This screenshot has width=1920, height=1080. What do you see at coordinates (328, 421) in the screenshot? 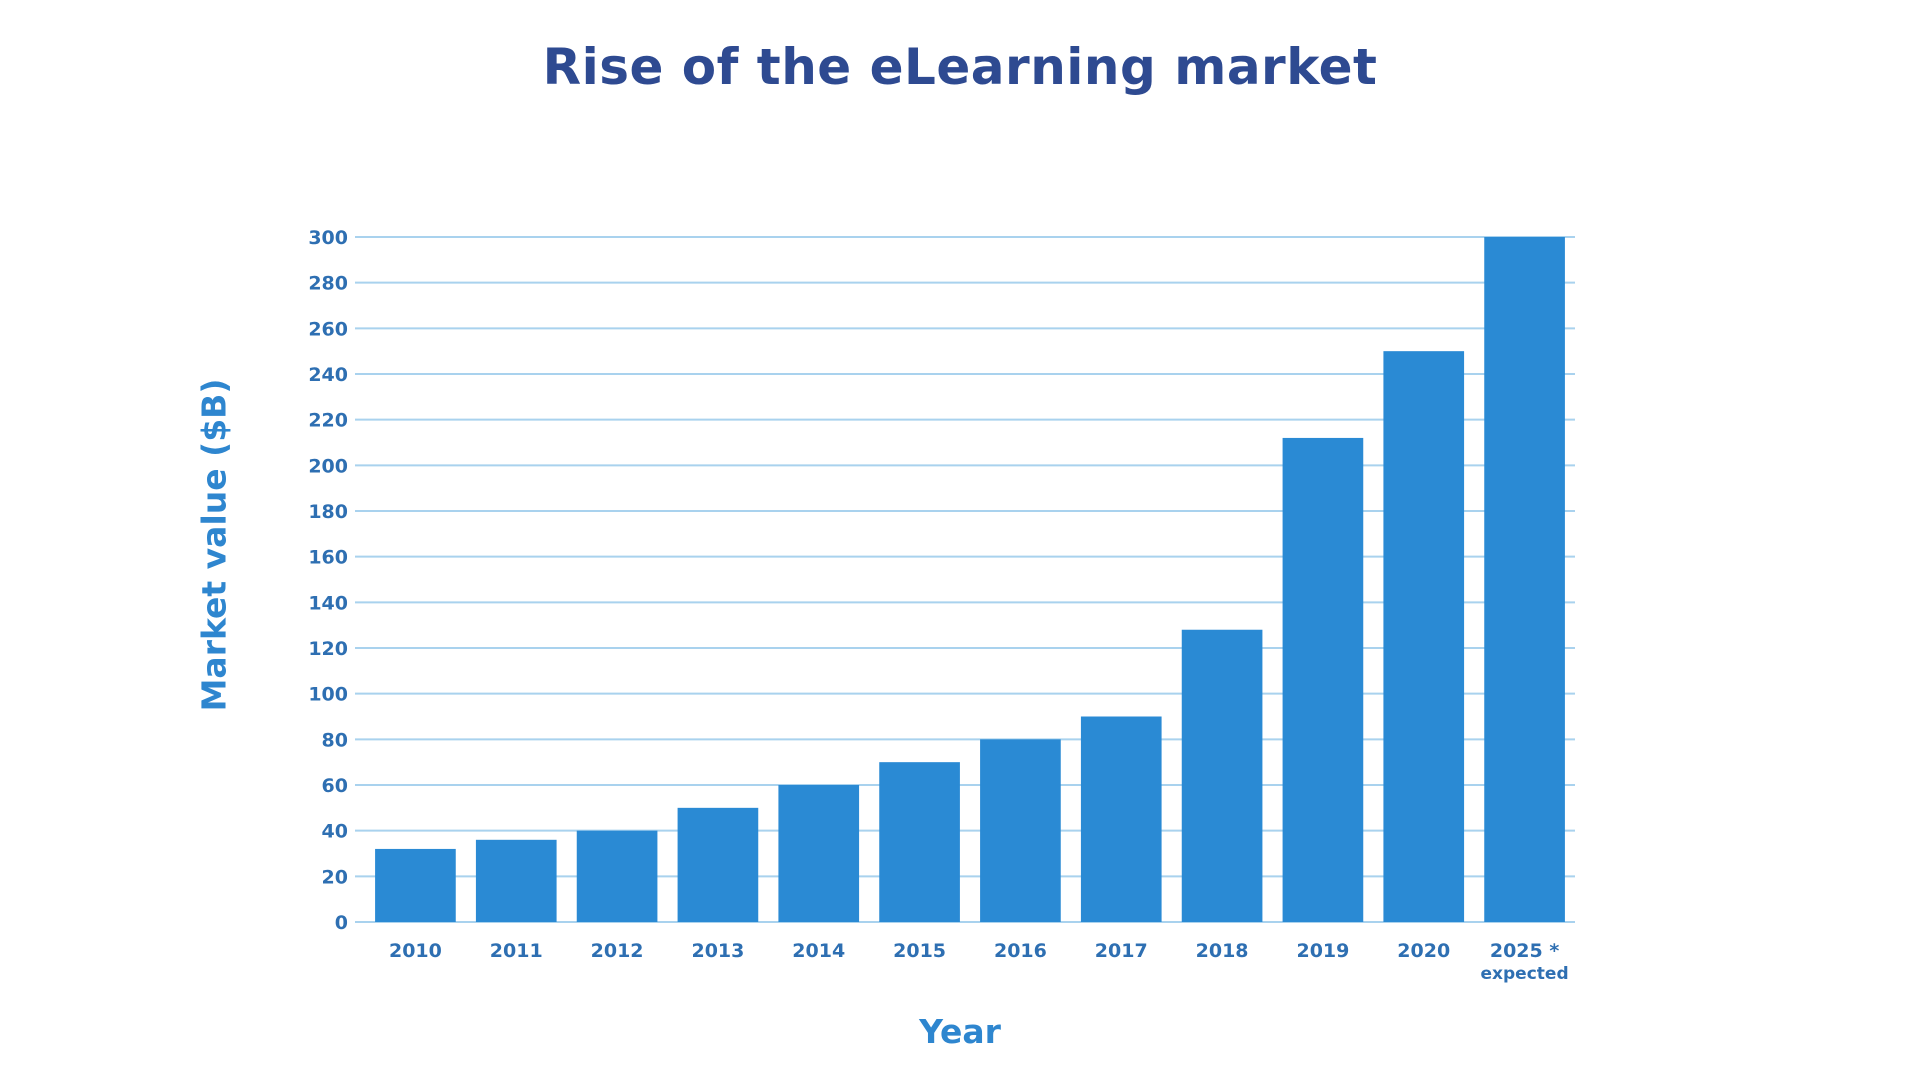
I see `y-tick-label: 220` at bounding box center [328, 421].